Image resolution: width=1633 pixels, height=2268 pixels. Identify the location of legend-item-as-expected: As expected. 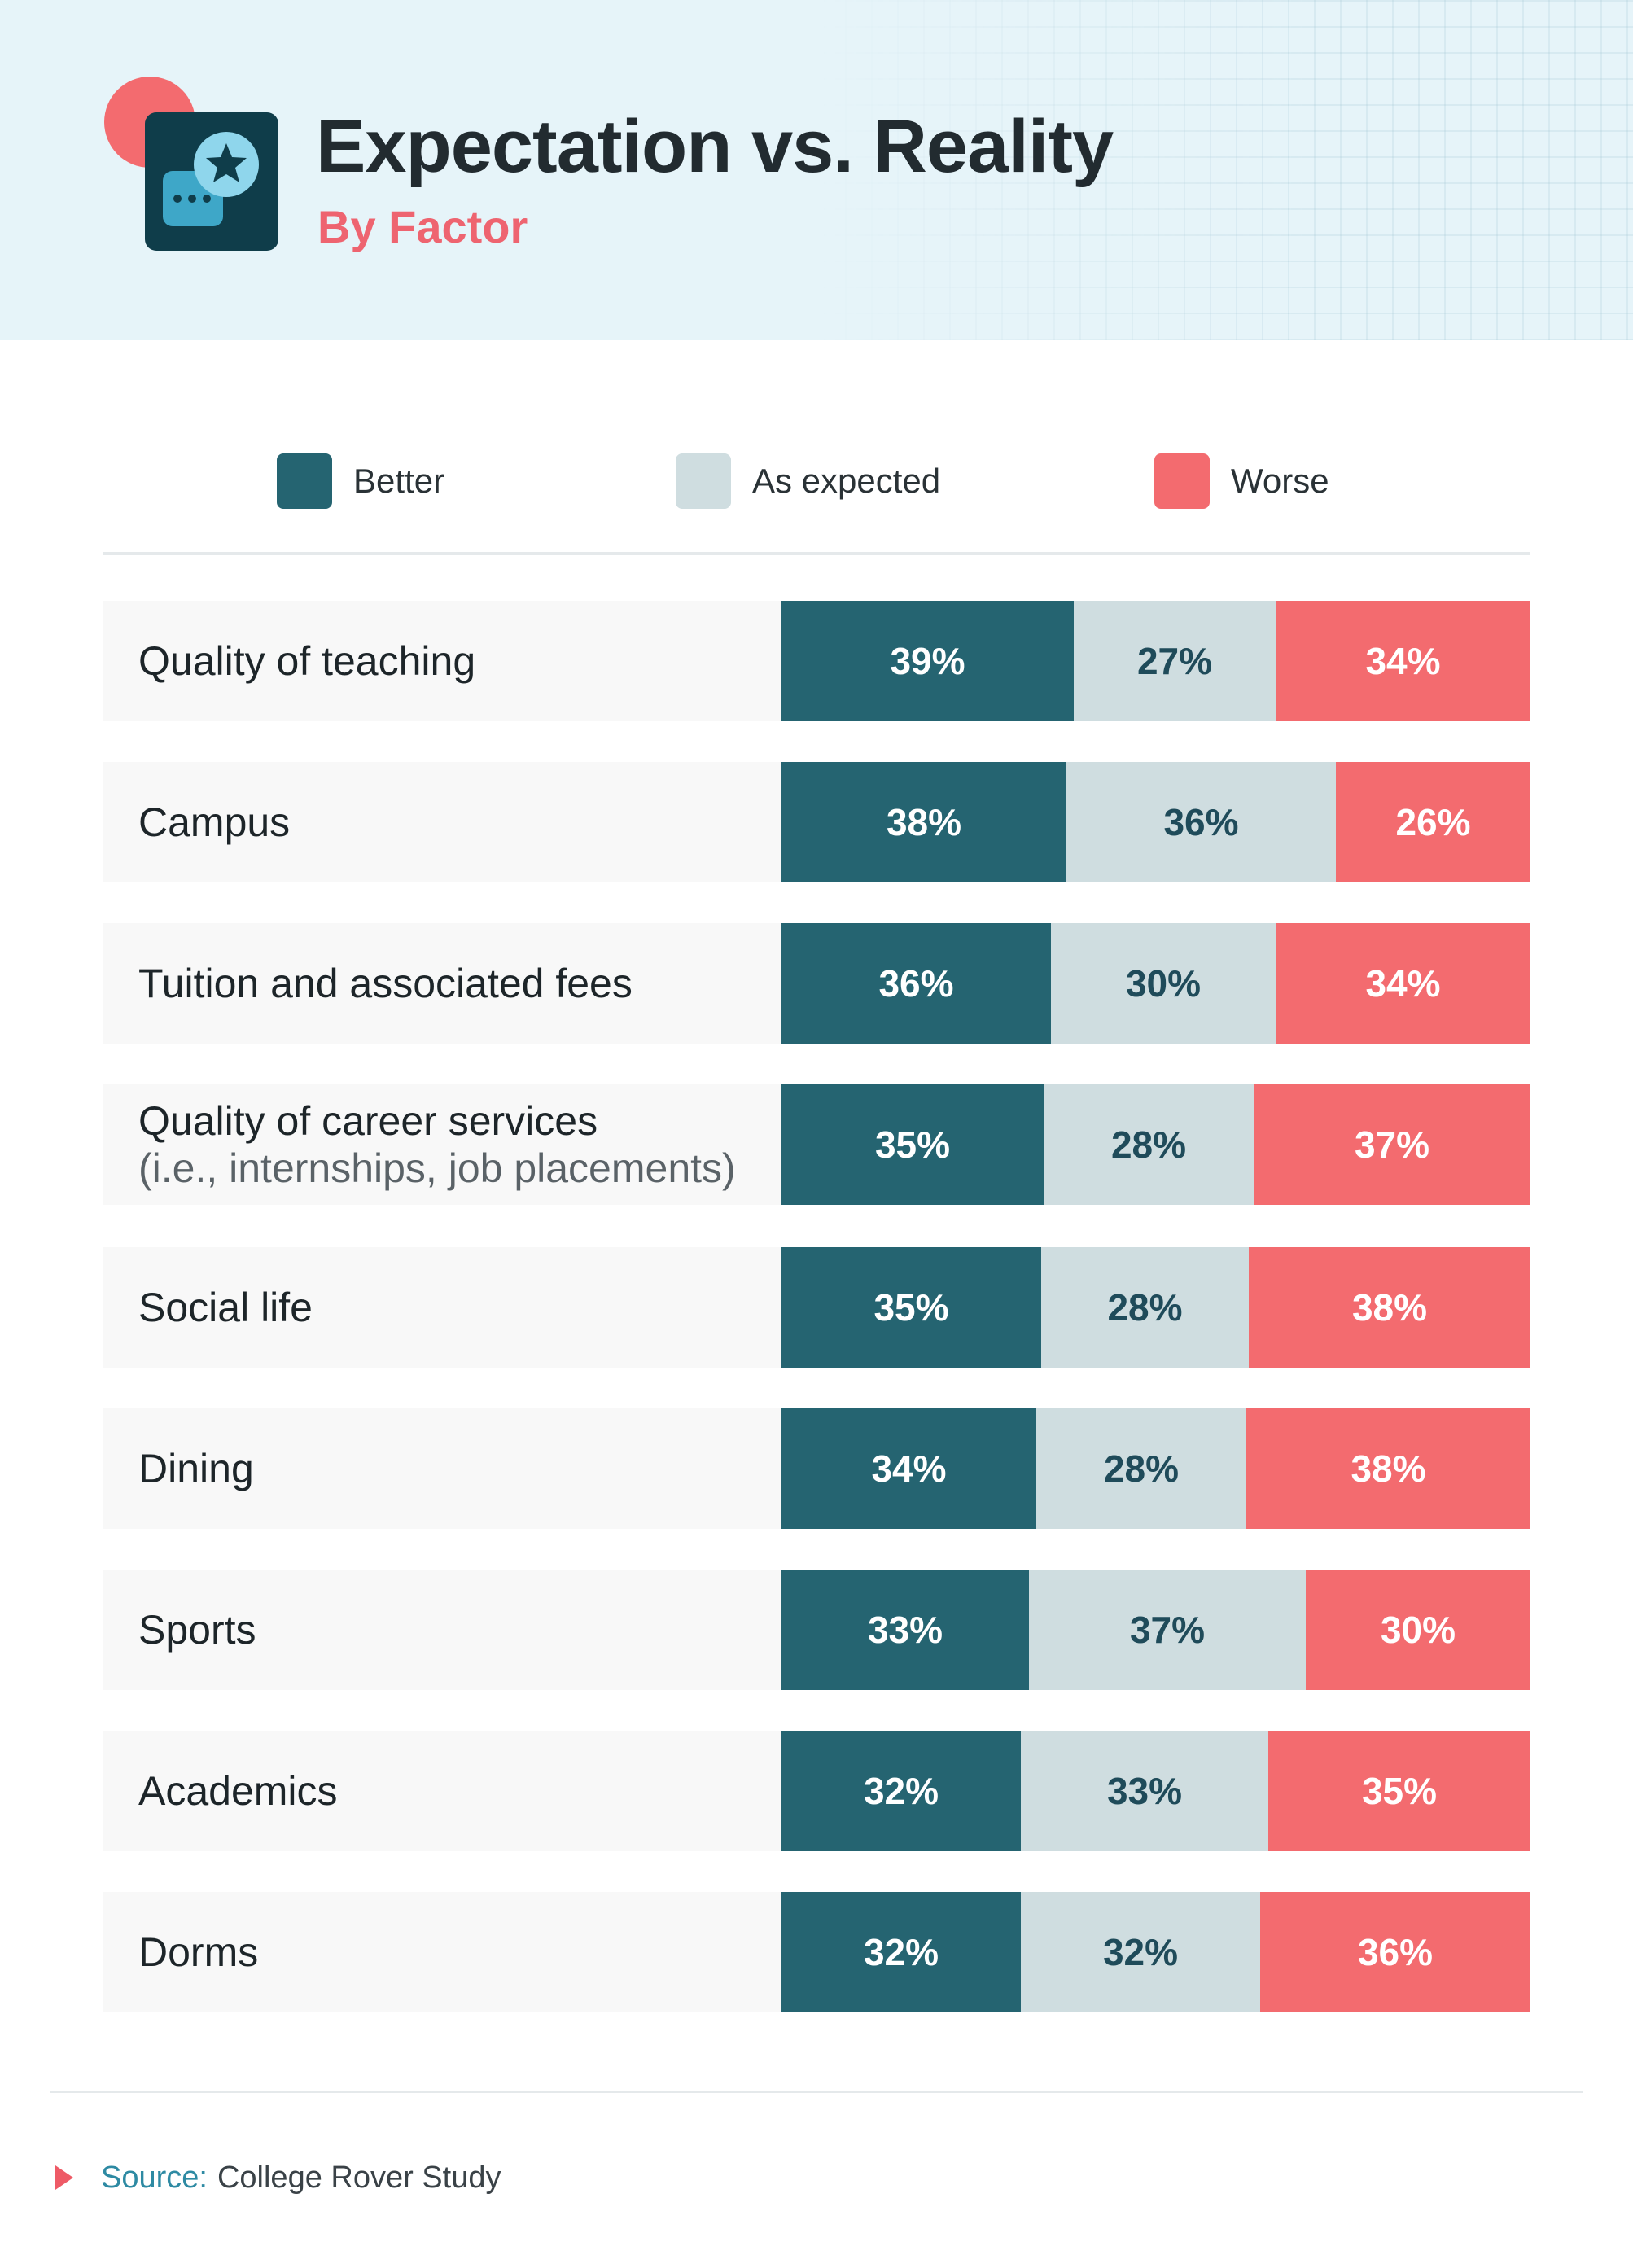
(808, 481).